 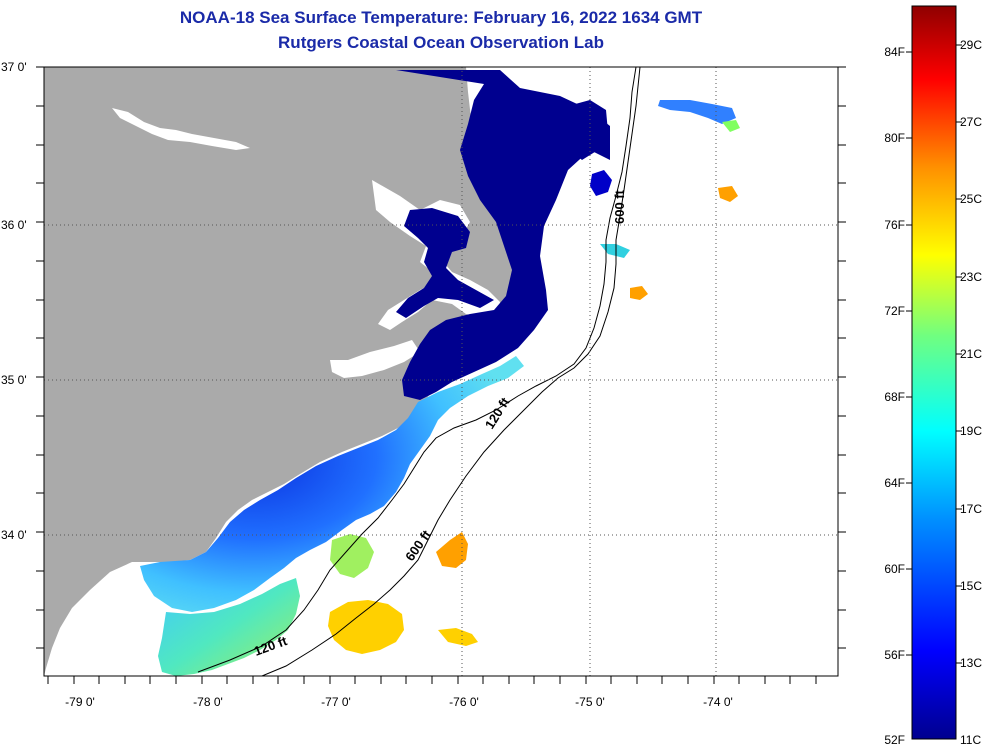 What do you see at coordinates (894, 397) in the screenshot?
I see `colorbar-f-label: 68F` at bounding box center [894, 397].